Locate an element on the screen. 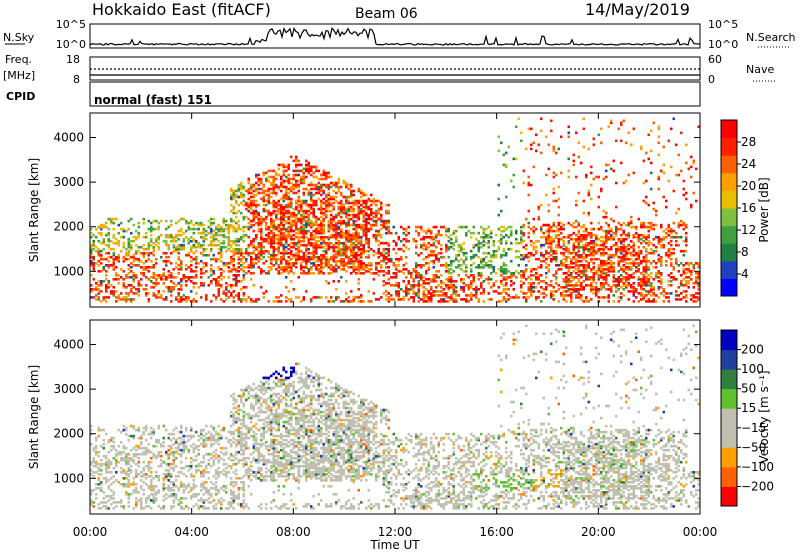 The width and height of the screenshot is (800, 554). power-colorbar-swatch is located at coordinates (729, 129).